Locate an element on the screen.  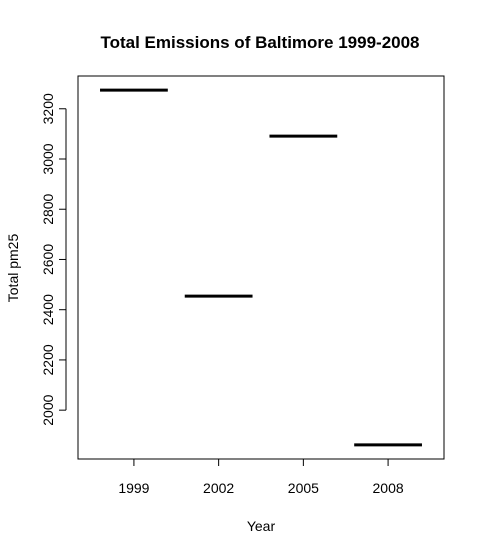
y-tick-label: 2200 is located at coordinates (48, 359).